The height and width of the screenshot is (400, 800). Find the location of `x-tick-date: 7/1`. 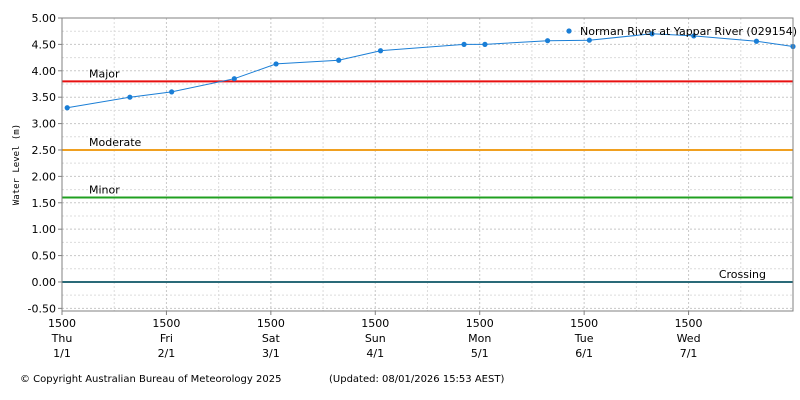

x-tick-date: 7/1 is located at coordinates (689, 353).